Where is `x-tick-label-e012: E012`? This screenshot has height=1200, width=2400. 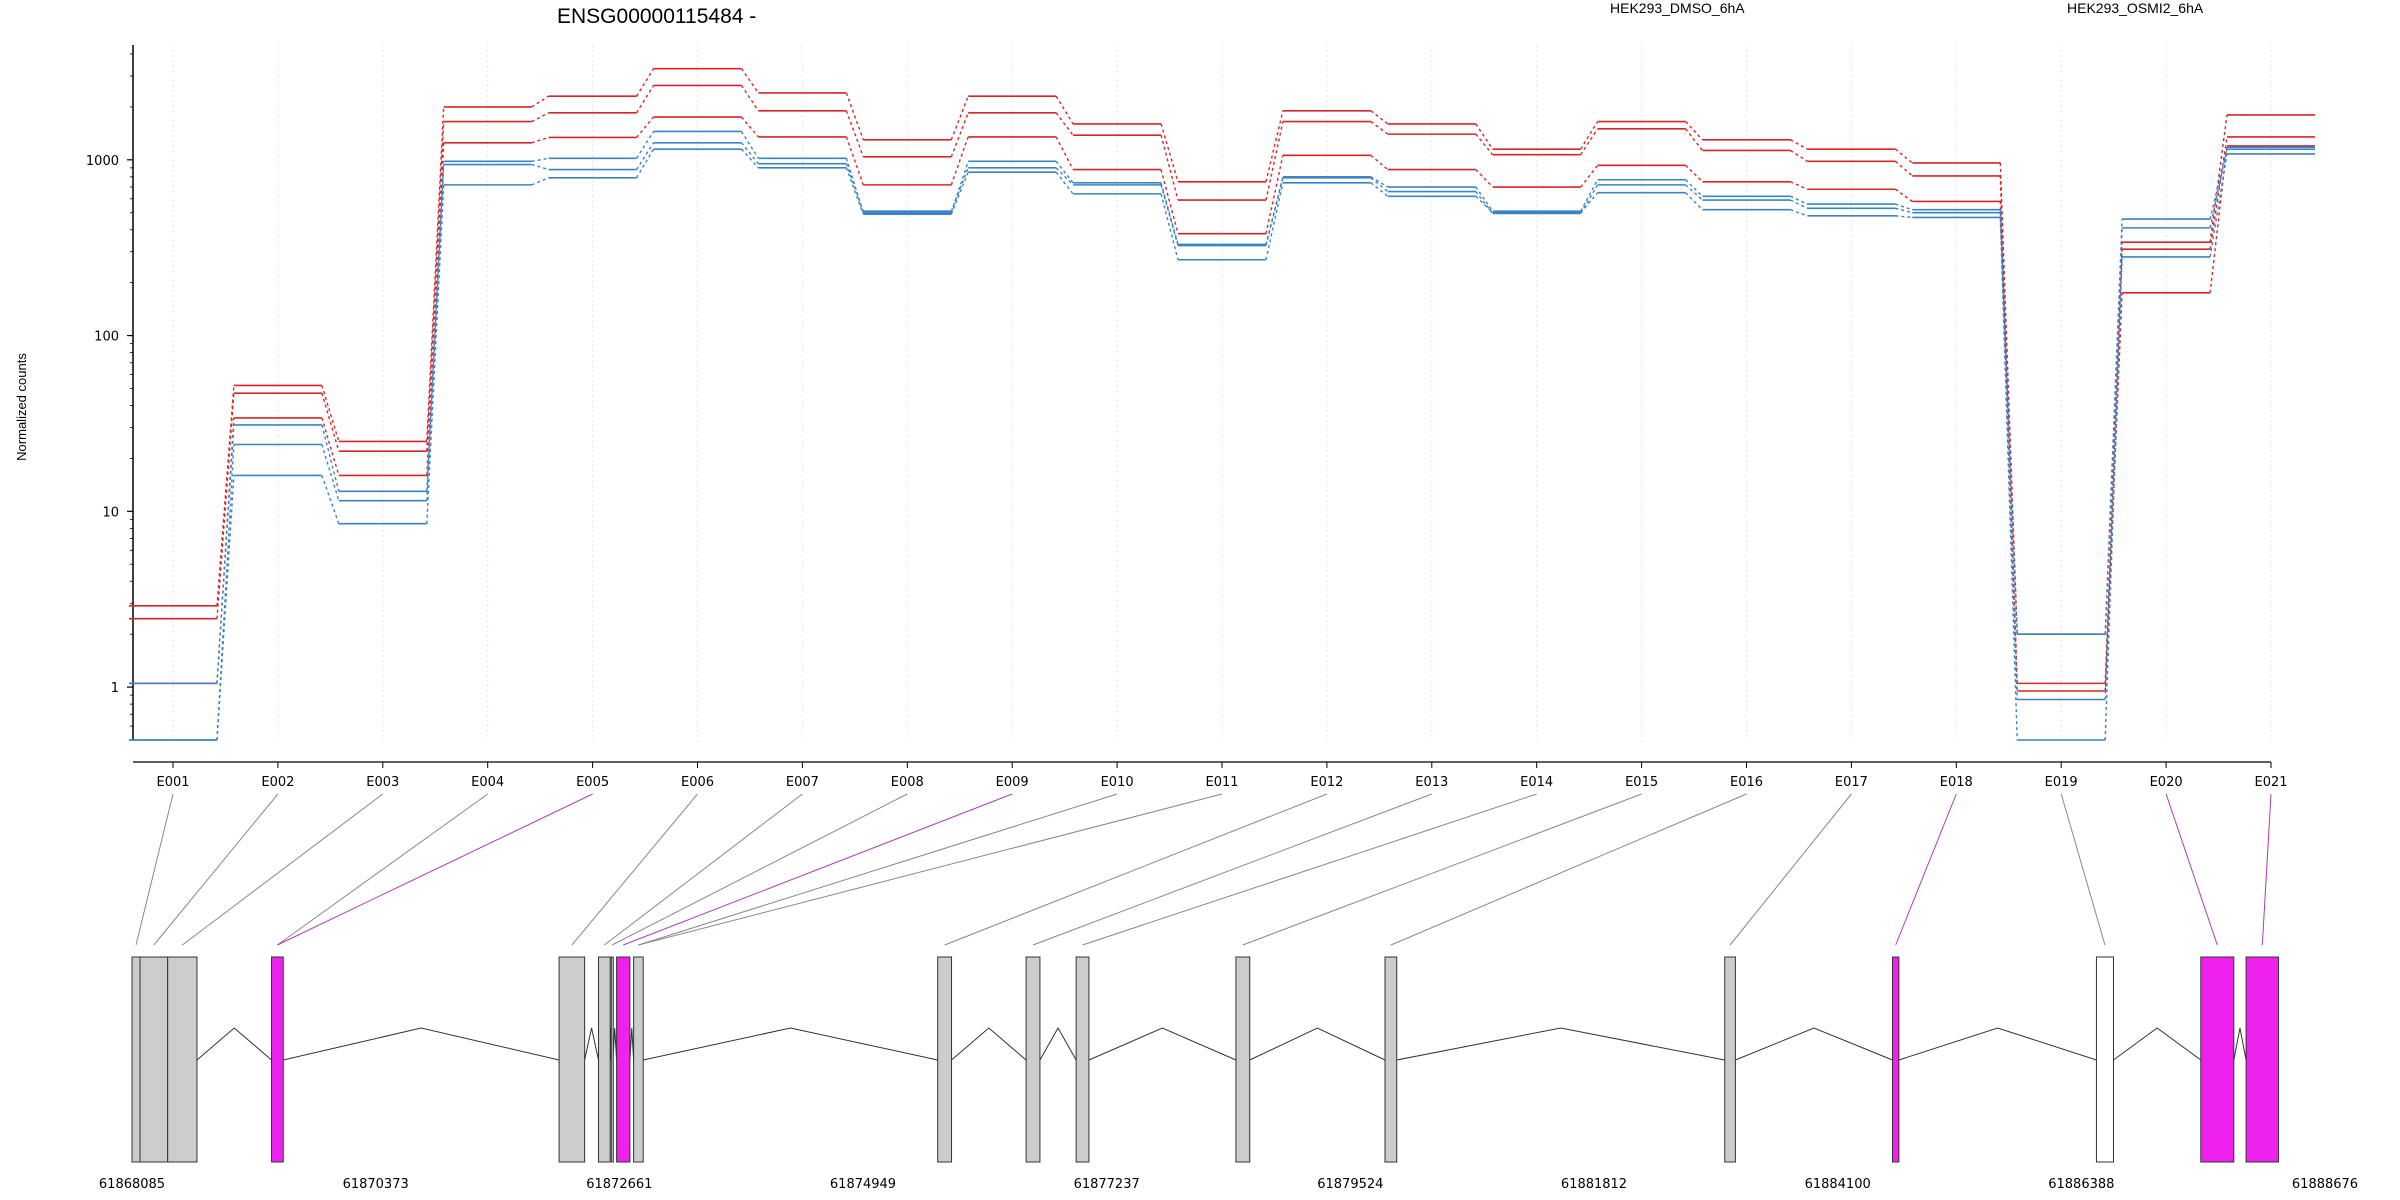 x-tick-label-e012: E012 is located at coordinates (1326, 782).